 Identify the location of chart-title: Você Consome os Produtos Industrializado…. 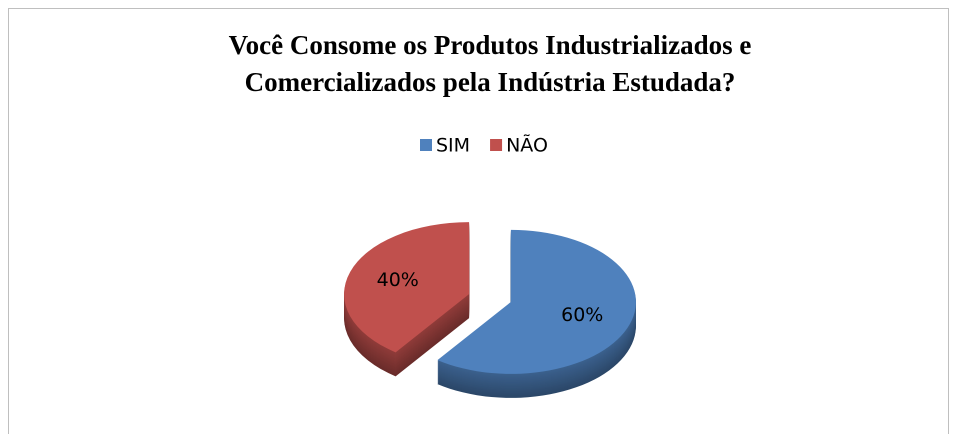
(490, 45).